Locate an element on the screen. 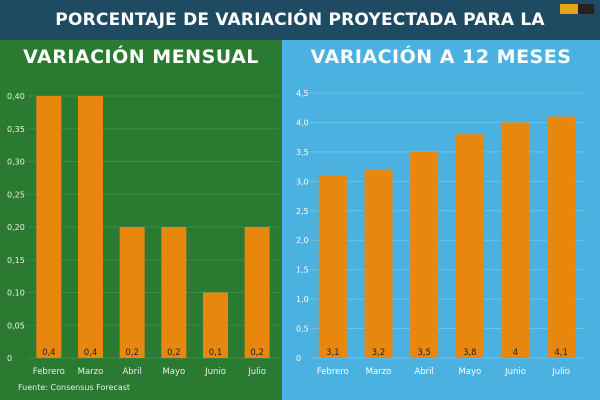 Image resolution: width=600 pixels, height=400 pixels. annual-ytick-label: 2,5 is located at coordinates (302, 211).